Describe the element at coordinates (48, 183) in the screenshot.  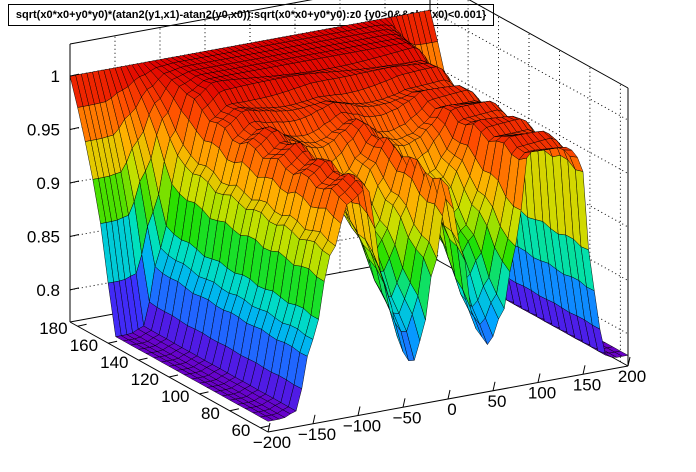
I see `z-tick-label: 0.9` at that location.